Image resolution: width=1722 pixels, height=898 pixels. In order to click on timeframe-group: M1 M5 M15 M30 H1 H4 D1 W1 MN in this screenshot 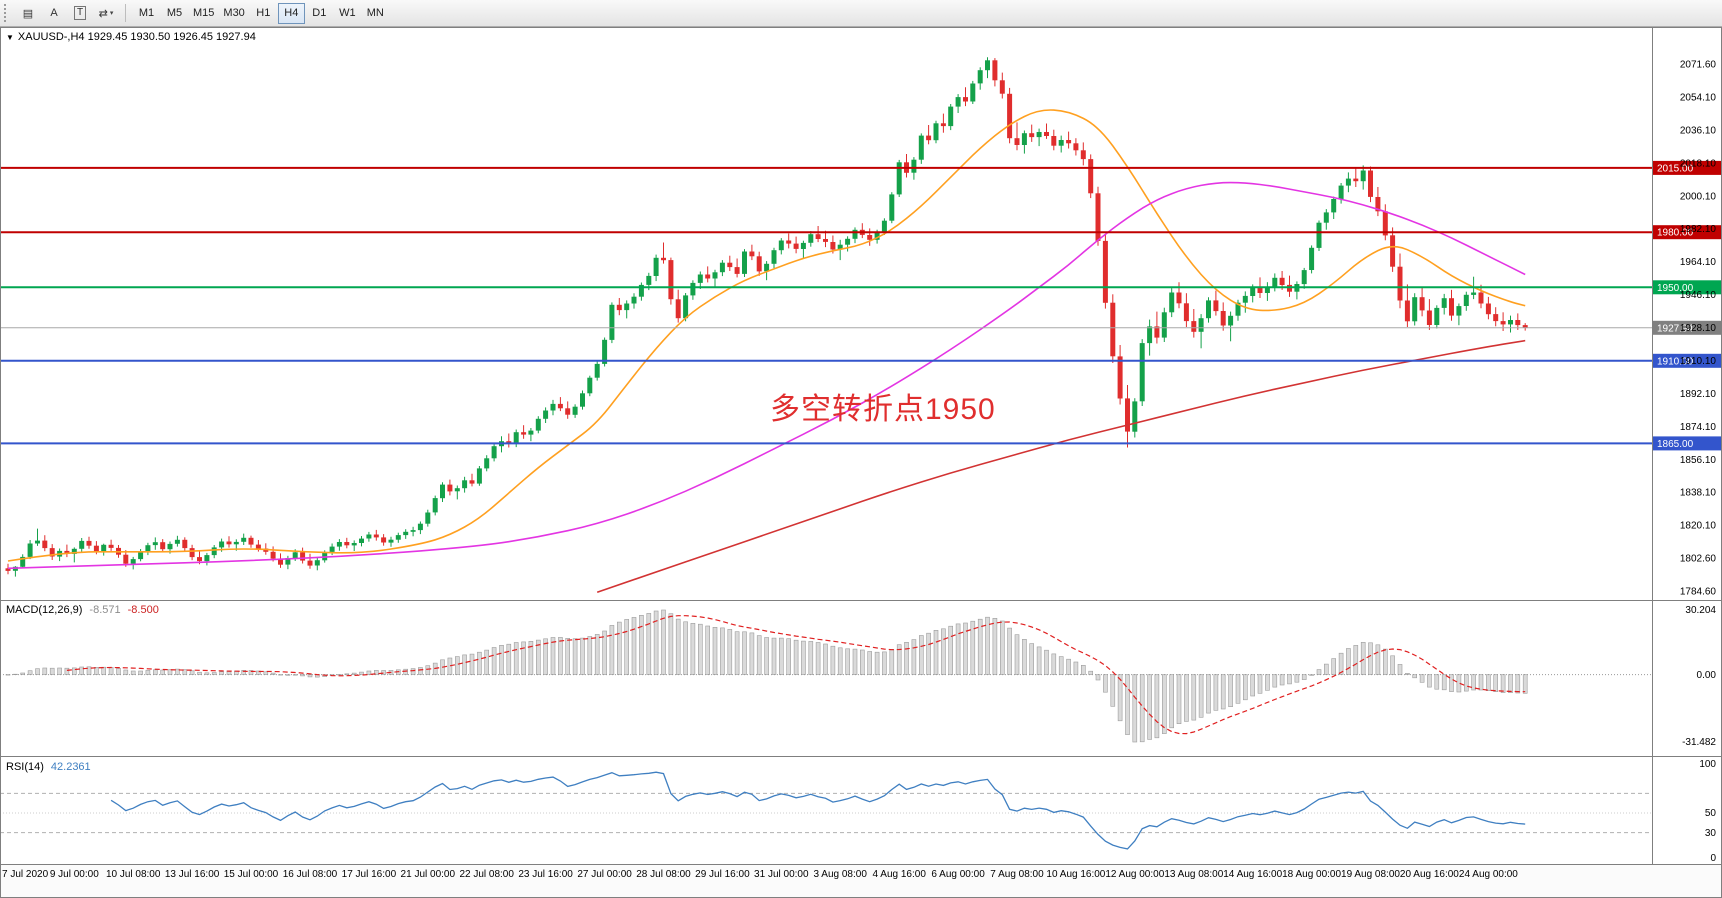, I will do `click(261, 13)`.